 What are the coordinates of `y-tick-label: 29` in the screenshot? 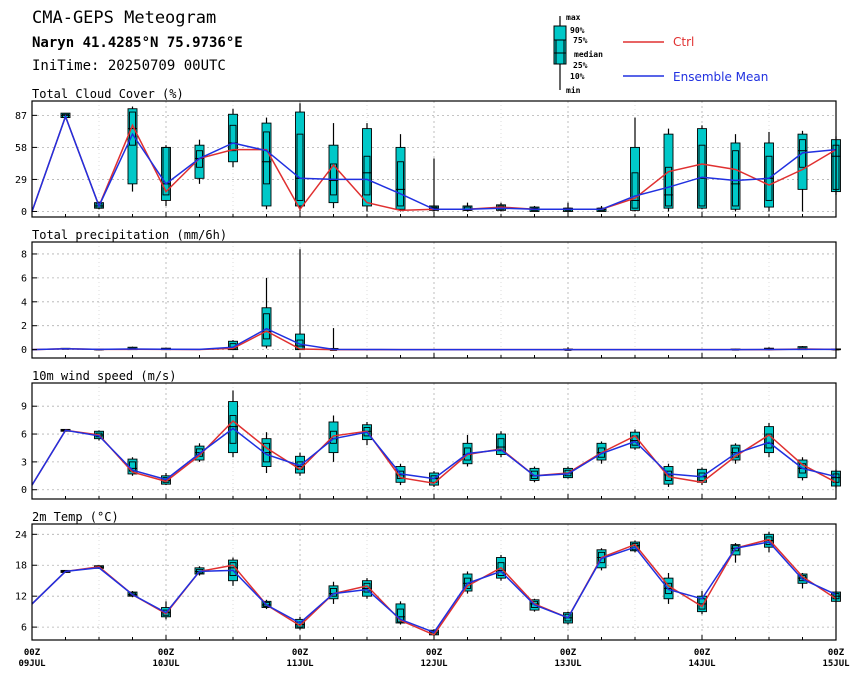 It's located at (21, 180).